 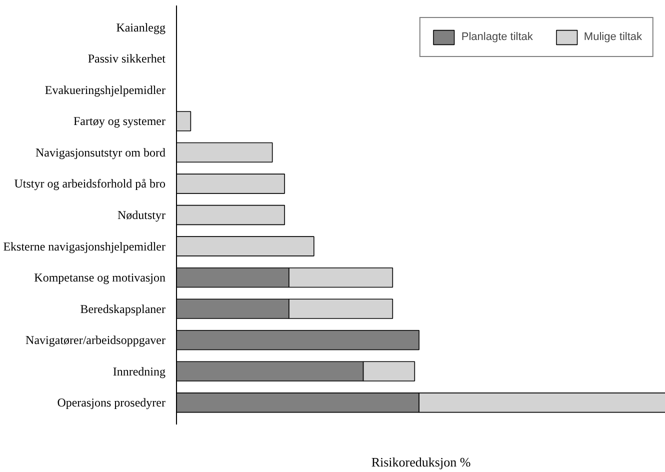 What do you see at coordinates (120, 121) in the screenshot?
I see `y-tick-label: Fartøy og systemer` at bounding box center [120, 121].